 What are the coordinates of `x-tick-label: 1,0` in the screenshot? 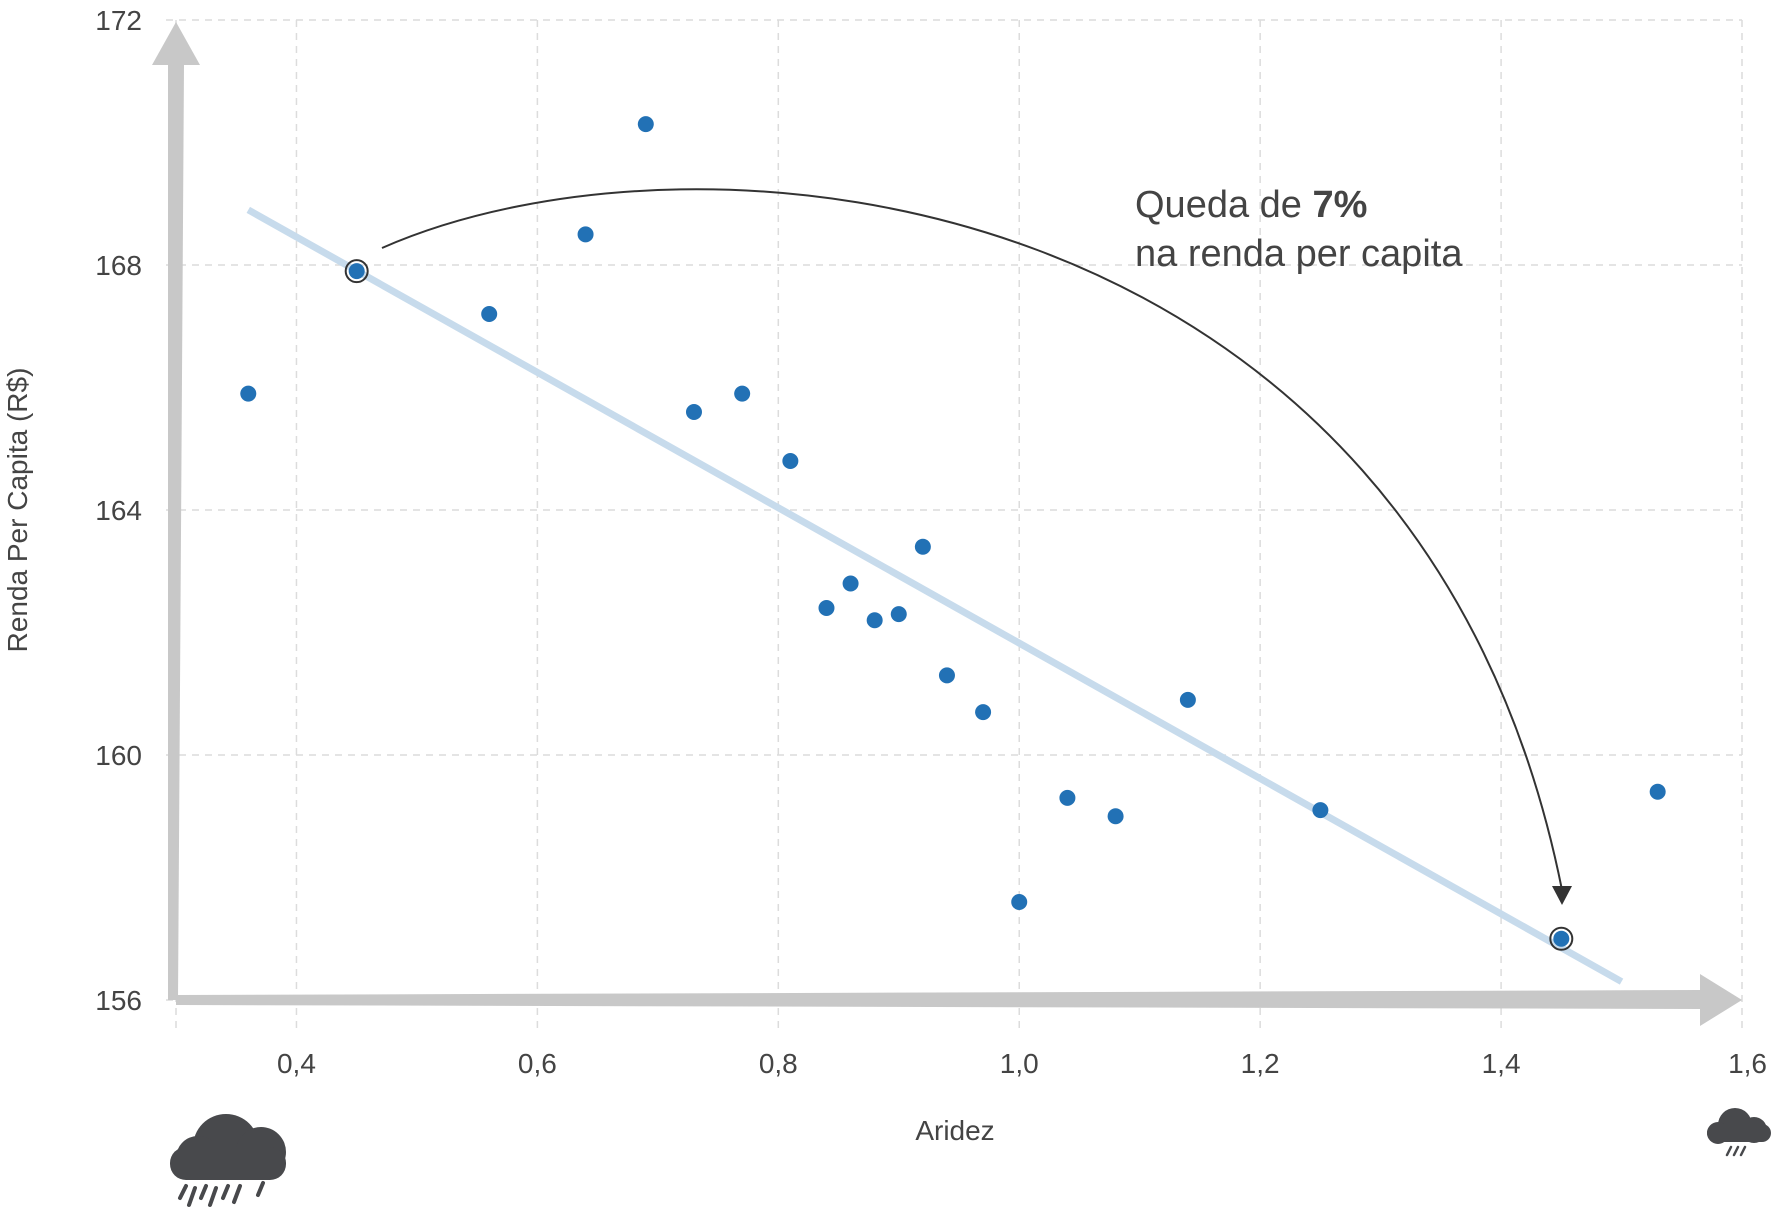 It's located at (1019, 1063).